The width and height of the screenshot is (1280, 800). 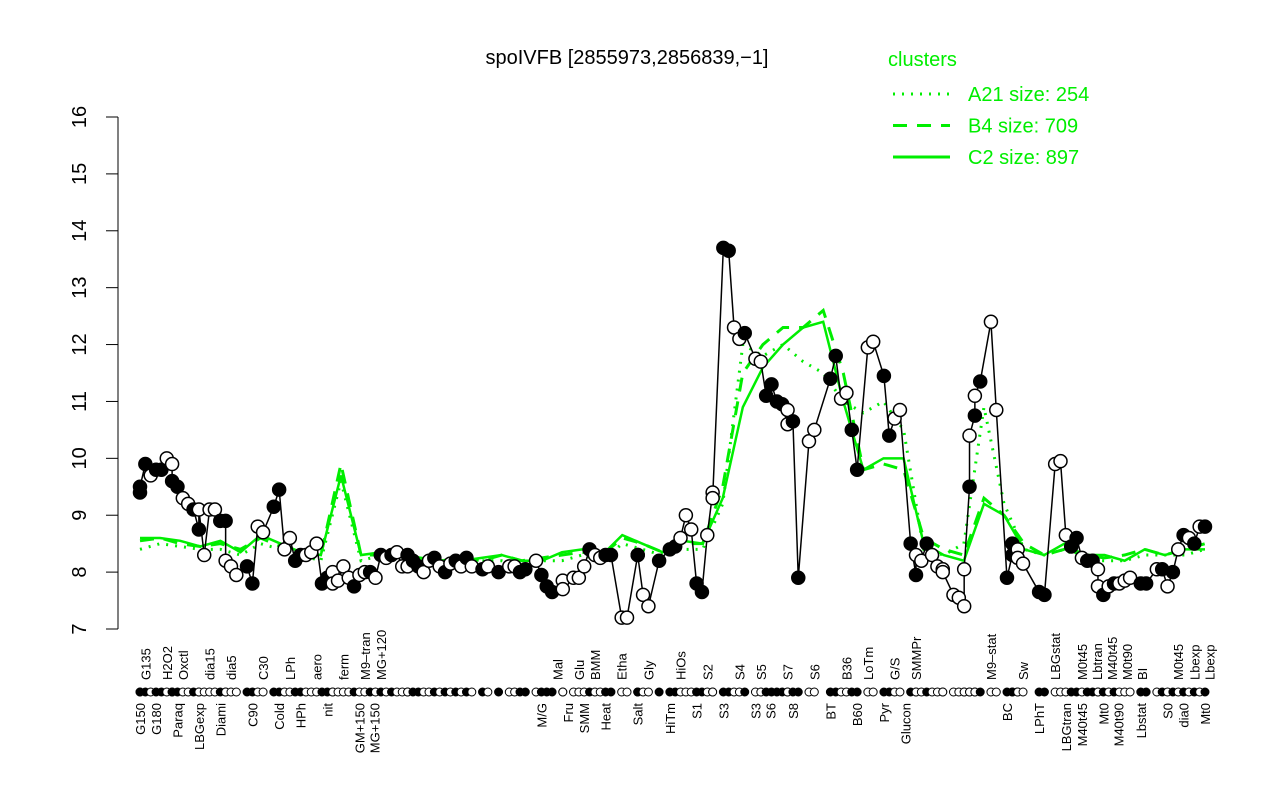 What do you see at coordinates (140, 719) in the screenshot?
I see `x-tick-label: G150` at bounding box center [140, 719].